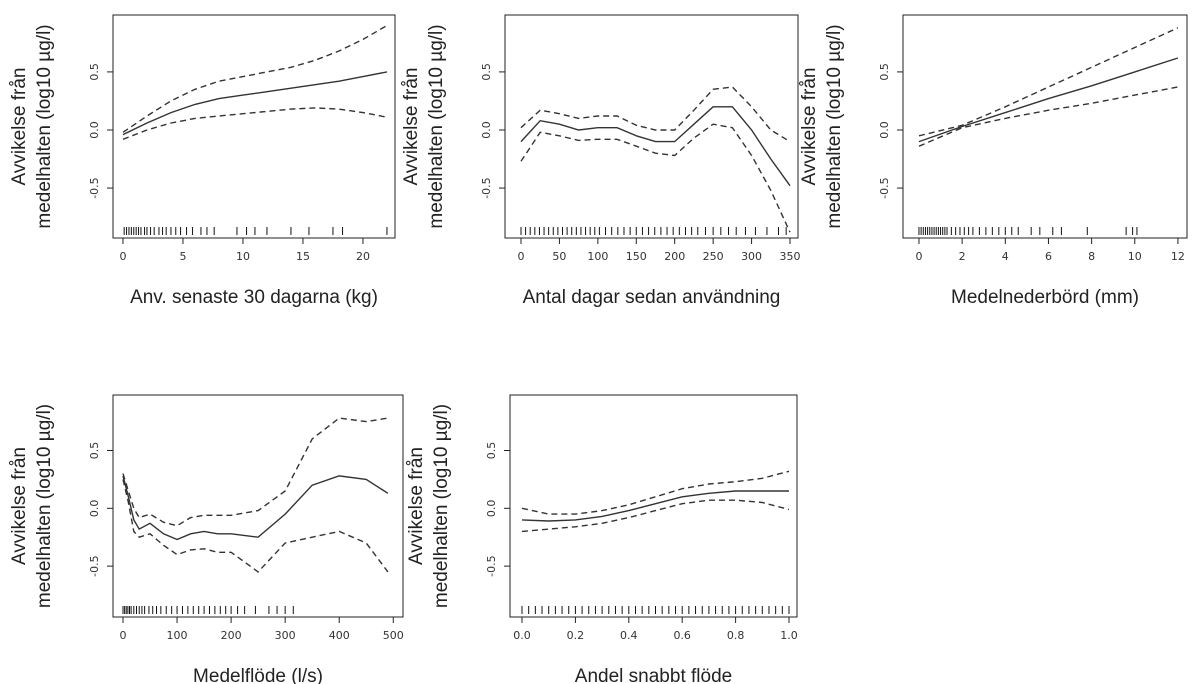  What do you see at coordinates (1045, 297) in the screenshot?
I see `x-axis-label: Medelnederbörd (mm)` at bounding box center [1045, 297].